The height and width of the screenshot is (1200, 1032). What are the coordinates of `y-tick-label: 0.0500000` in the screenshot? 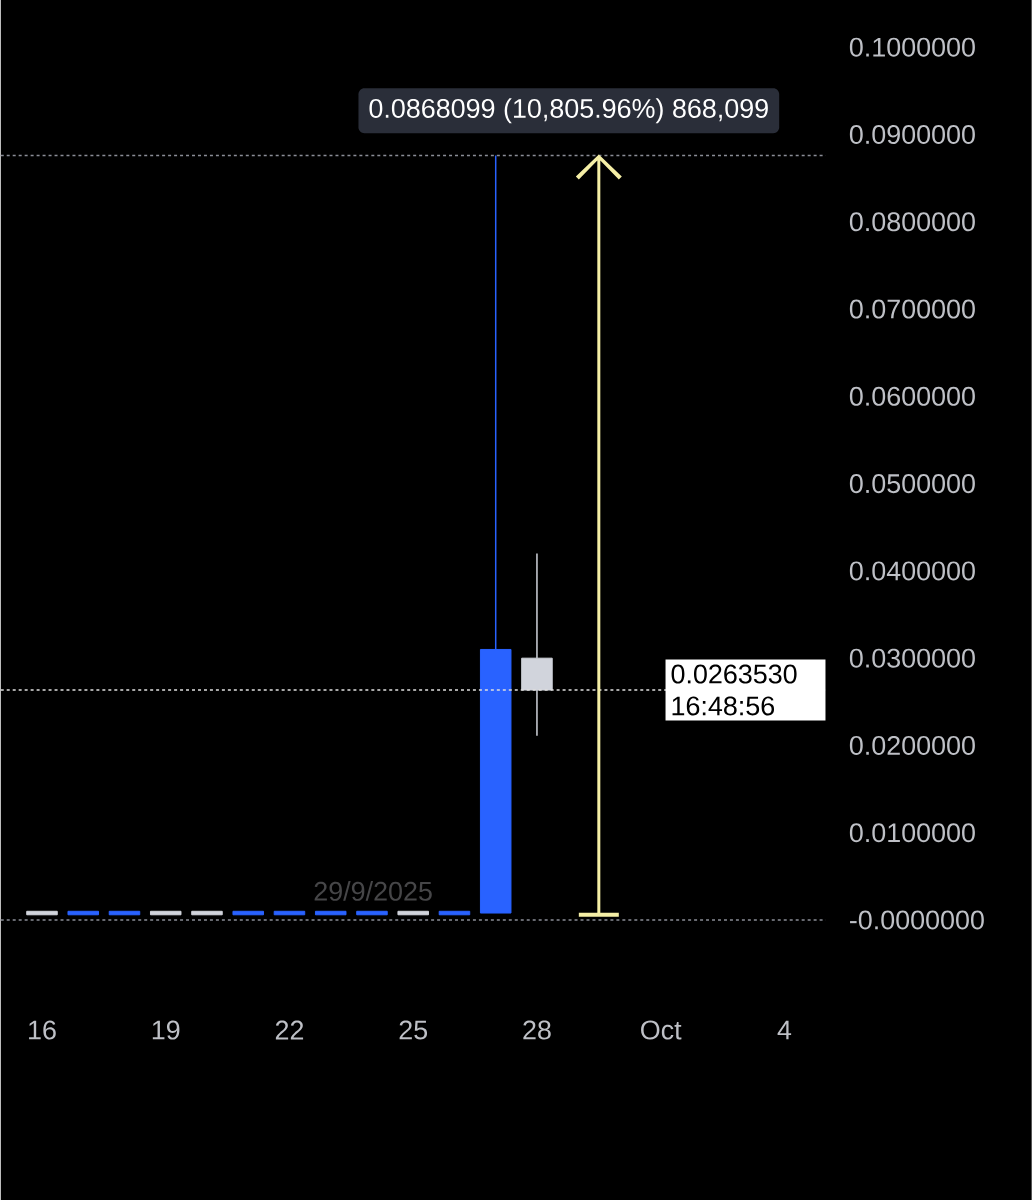 It's located at (913, 484).